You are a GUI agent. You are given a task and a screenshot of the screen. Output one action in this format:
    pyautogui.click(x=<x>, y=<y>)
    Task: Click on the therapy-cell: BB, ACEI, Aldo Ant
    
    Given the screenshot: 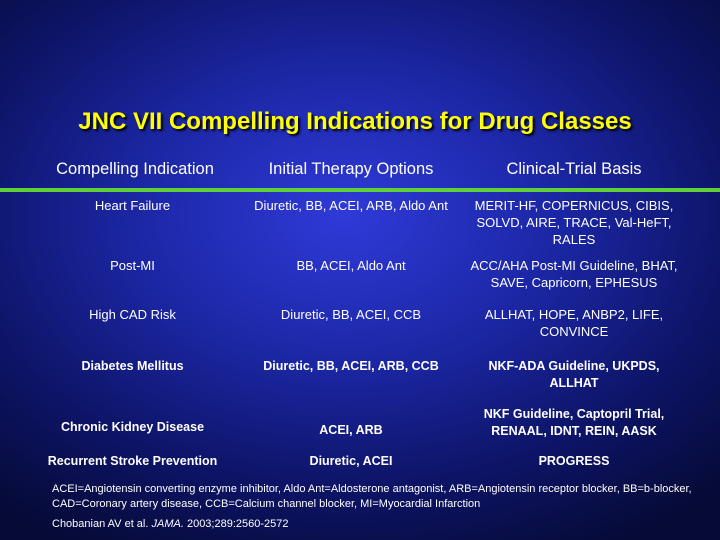 What is the action you would take?
    pyautogui.click(x=351, y=265)
    